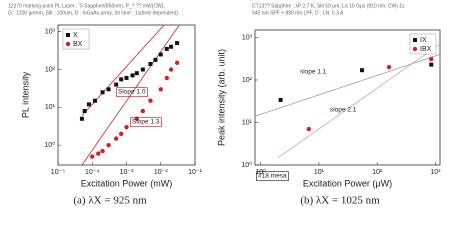  Describe the element at coordinates (298, 13) in the screenshot. I see `header-text: 945 nm SPF + 890 nm LPF, D : LN, 0.3 A` at that location.